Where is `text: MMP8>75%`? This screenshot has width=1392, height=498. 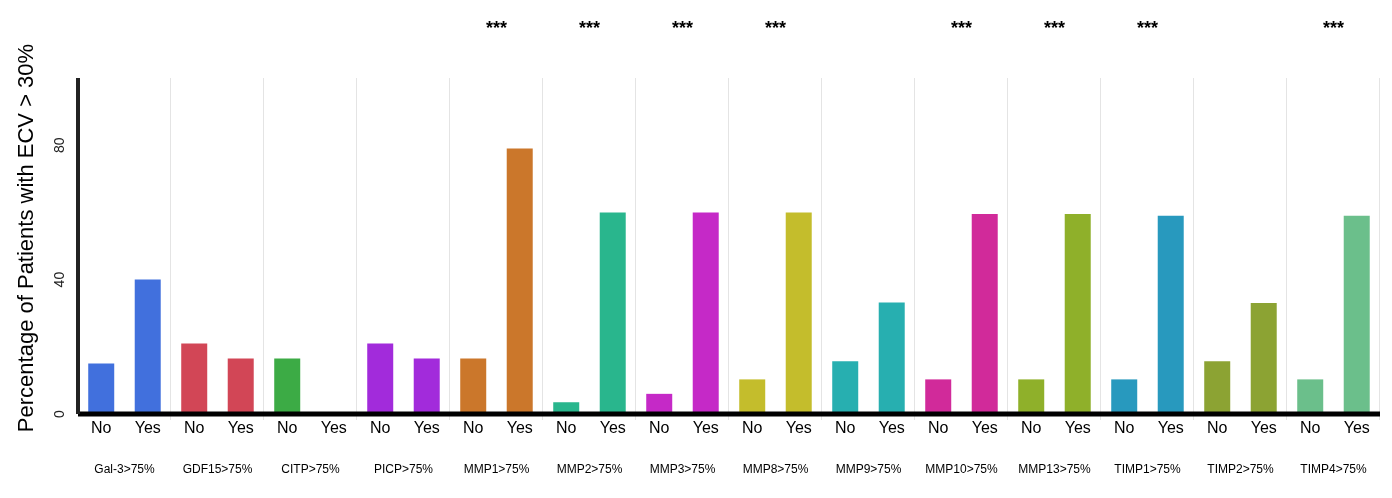 text: MMP8>75% is located at coordinates (775, 469).